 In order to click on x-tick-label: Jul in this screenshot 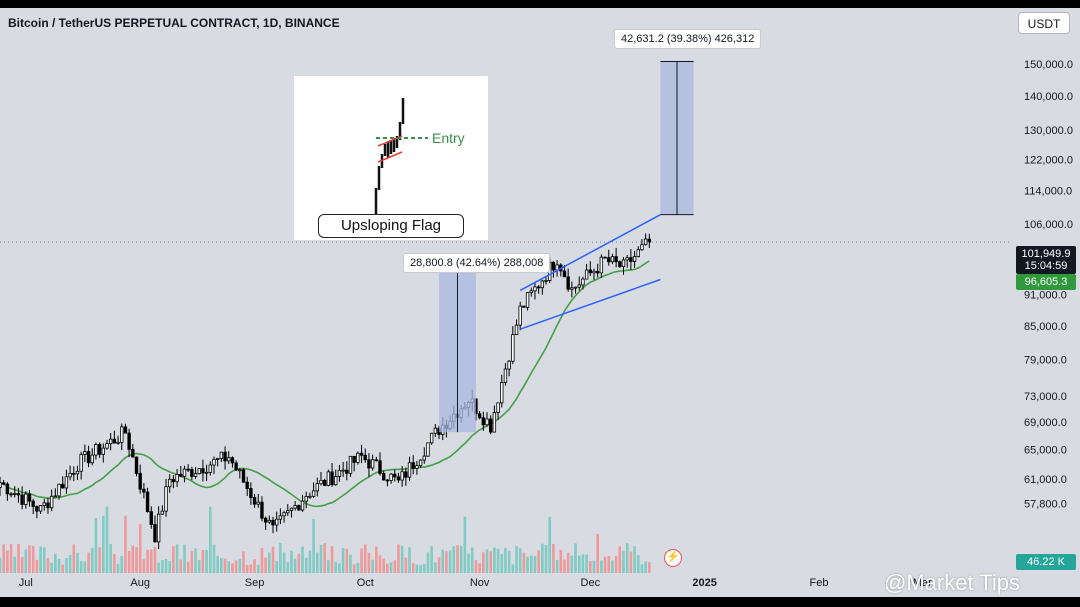, I will do `click(26, 583)`.